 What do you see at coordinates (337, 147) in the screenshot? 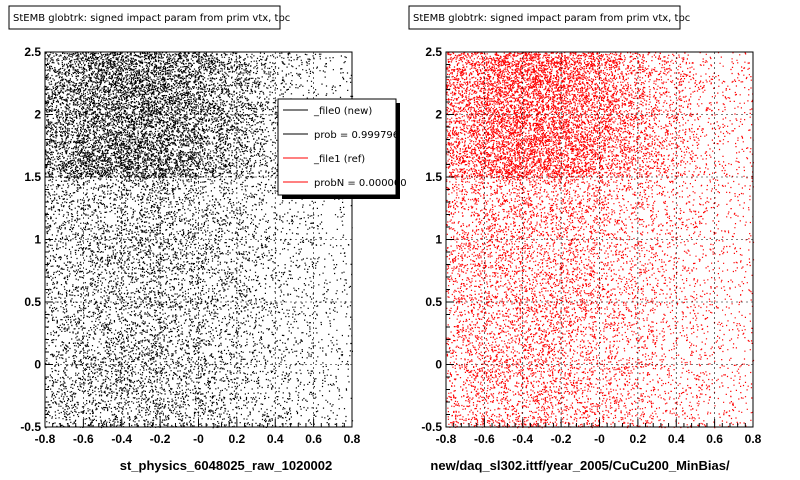
I see `legend-box` at bounding box center [337, 147].